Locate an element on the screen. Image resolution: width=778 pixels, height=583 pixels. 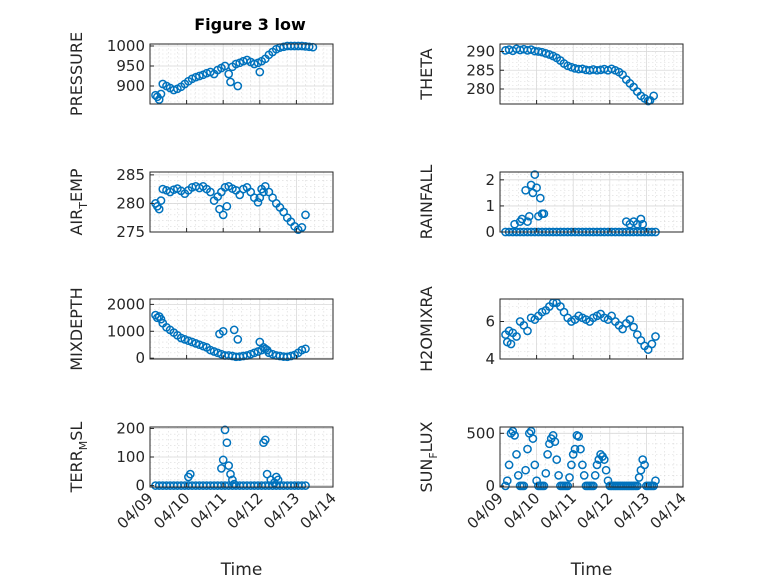
mixdepth-ytick-label: 0 is located at coordinates (140, 358).